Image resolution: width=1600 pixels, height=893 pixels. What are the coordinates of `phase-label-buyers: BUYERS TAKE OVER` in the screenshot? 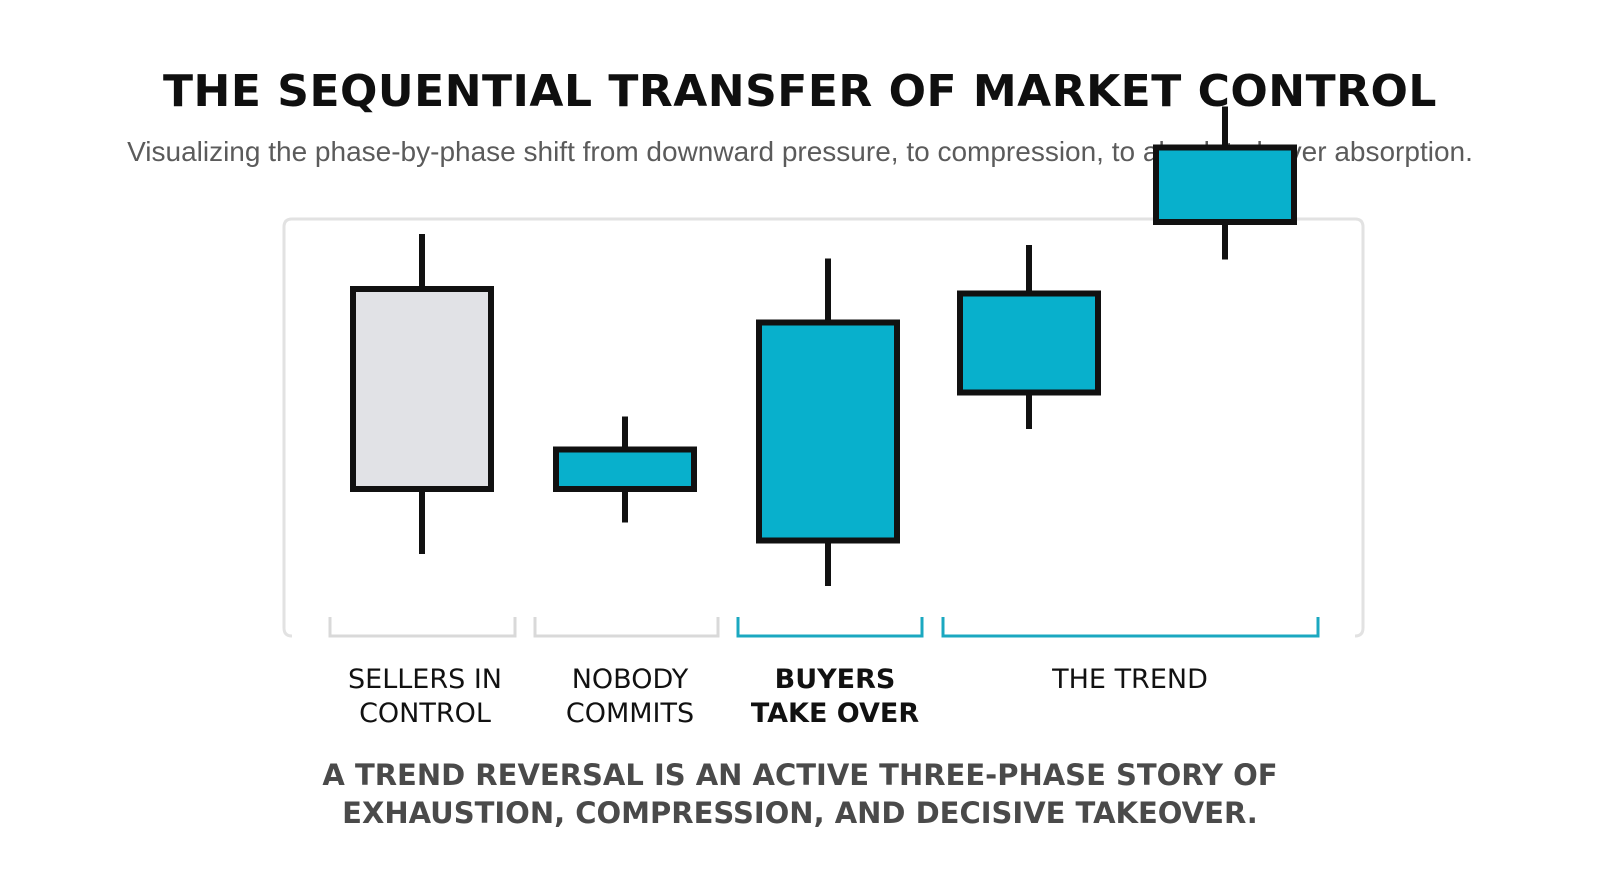 It's located at (835, 696).